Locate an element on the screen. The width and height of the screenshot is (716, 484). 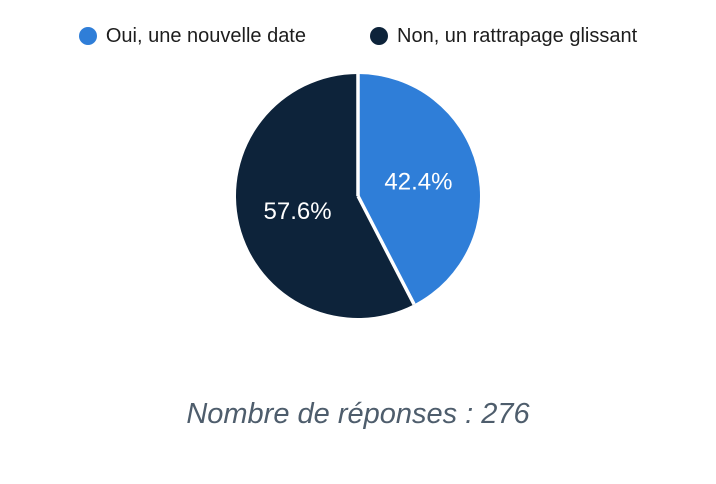
pie-slice-label-1: 57.6% is located at coordinates (298, 211).